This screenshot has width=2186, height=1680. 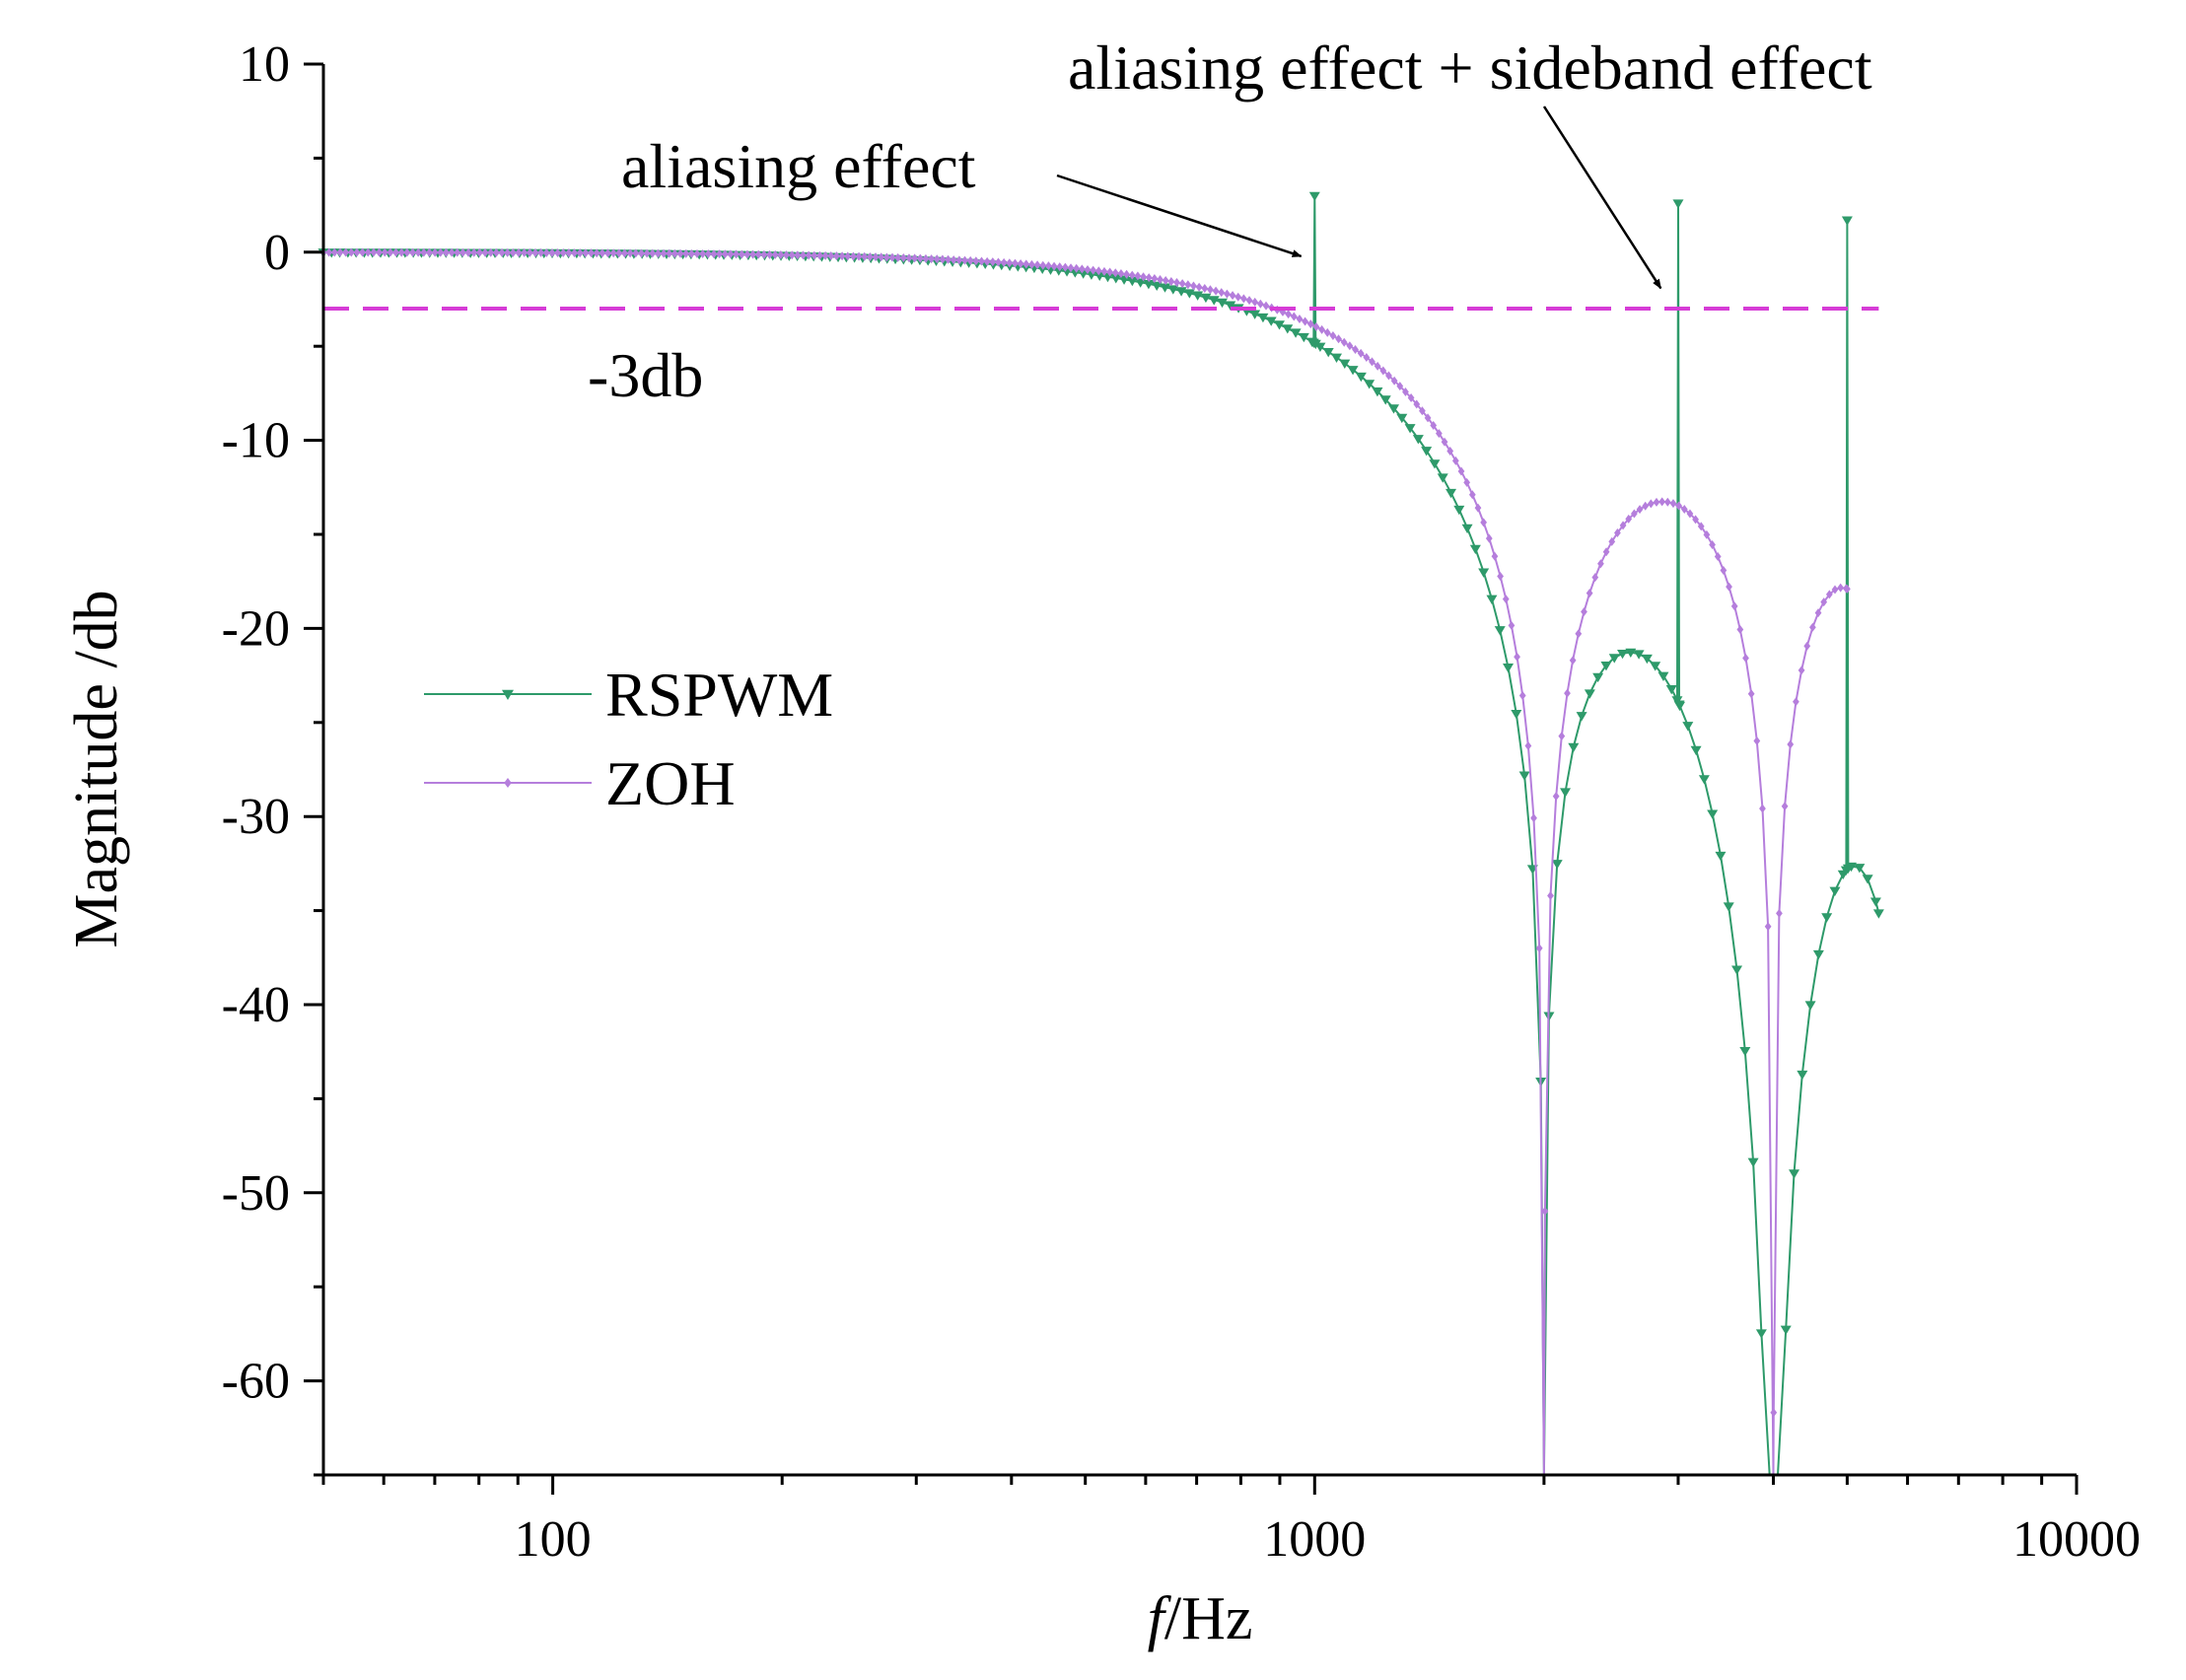 What do you see at coordinates (256, 1193) in the screenshot?
I see `y-tick-label: -50` at bounding box center [256, 1193].